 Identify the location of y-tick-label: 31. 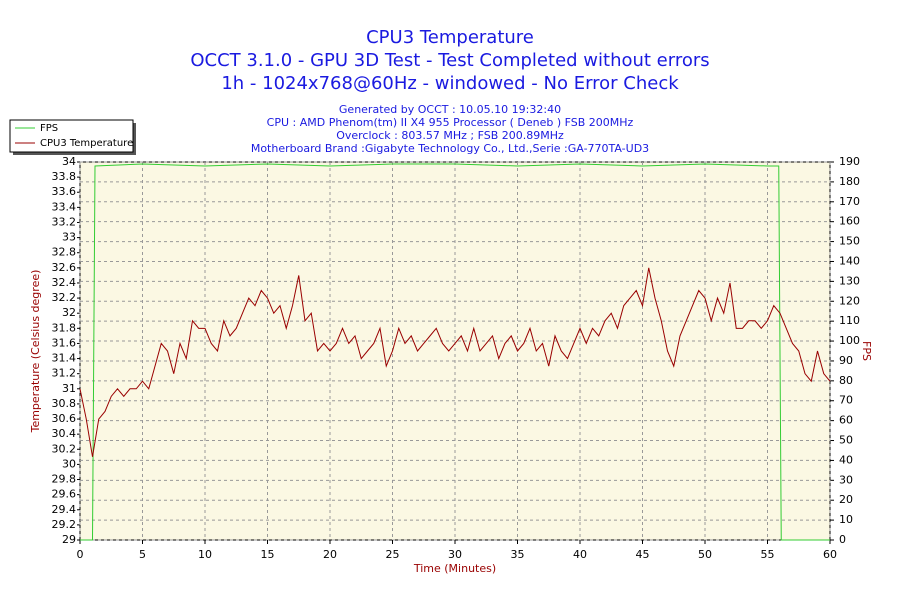
(69, 388).